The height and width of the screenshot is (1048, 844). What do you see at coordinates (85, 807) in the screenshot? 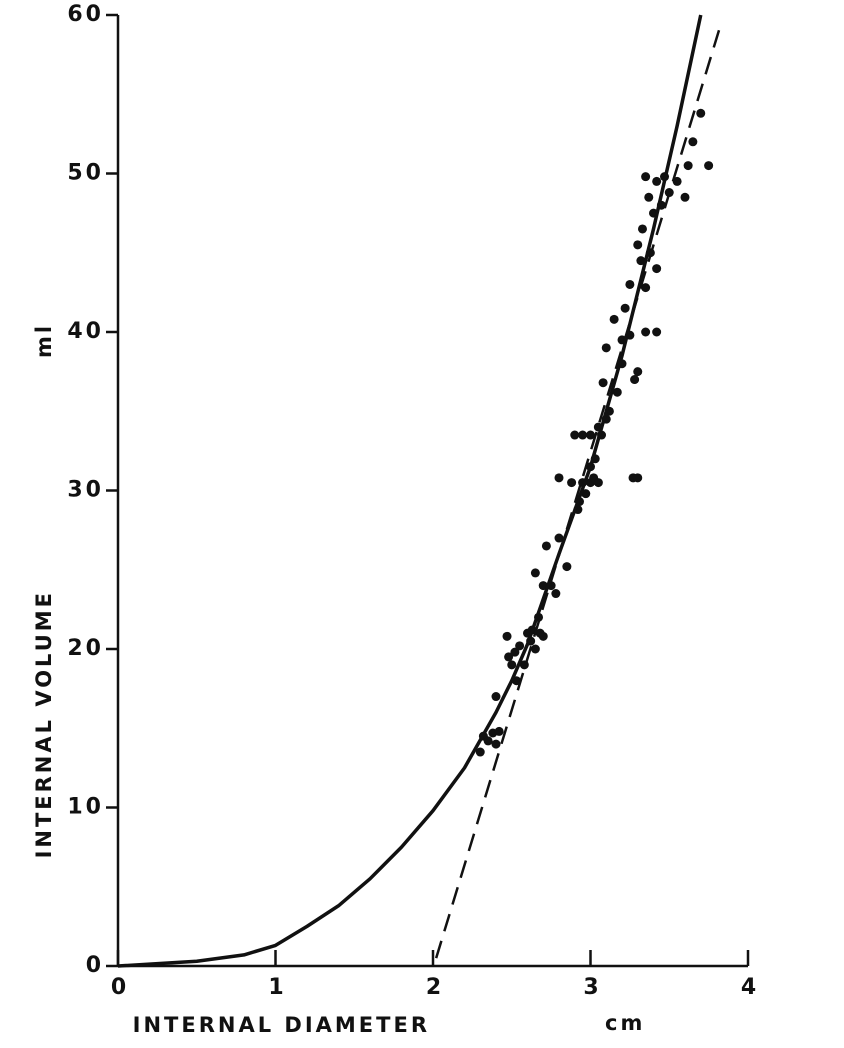
I see `y-tick-label: 10` at bounding box center [85, 807].